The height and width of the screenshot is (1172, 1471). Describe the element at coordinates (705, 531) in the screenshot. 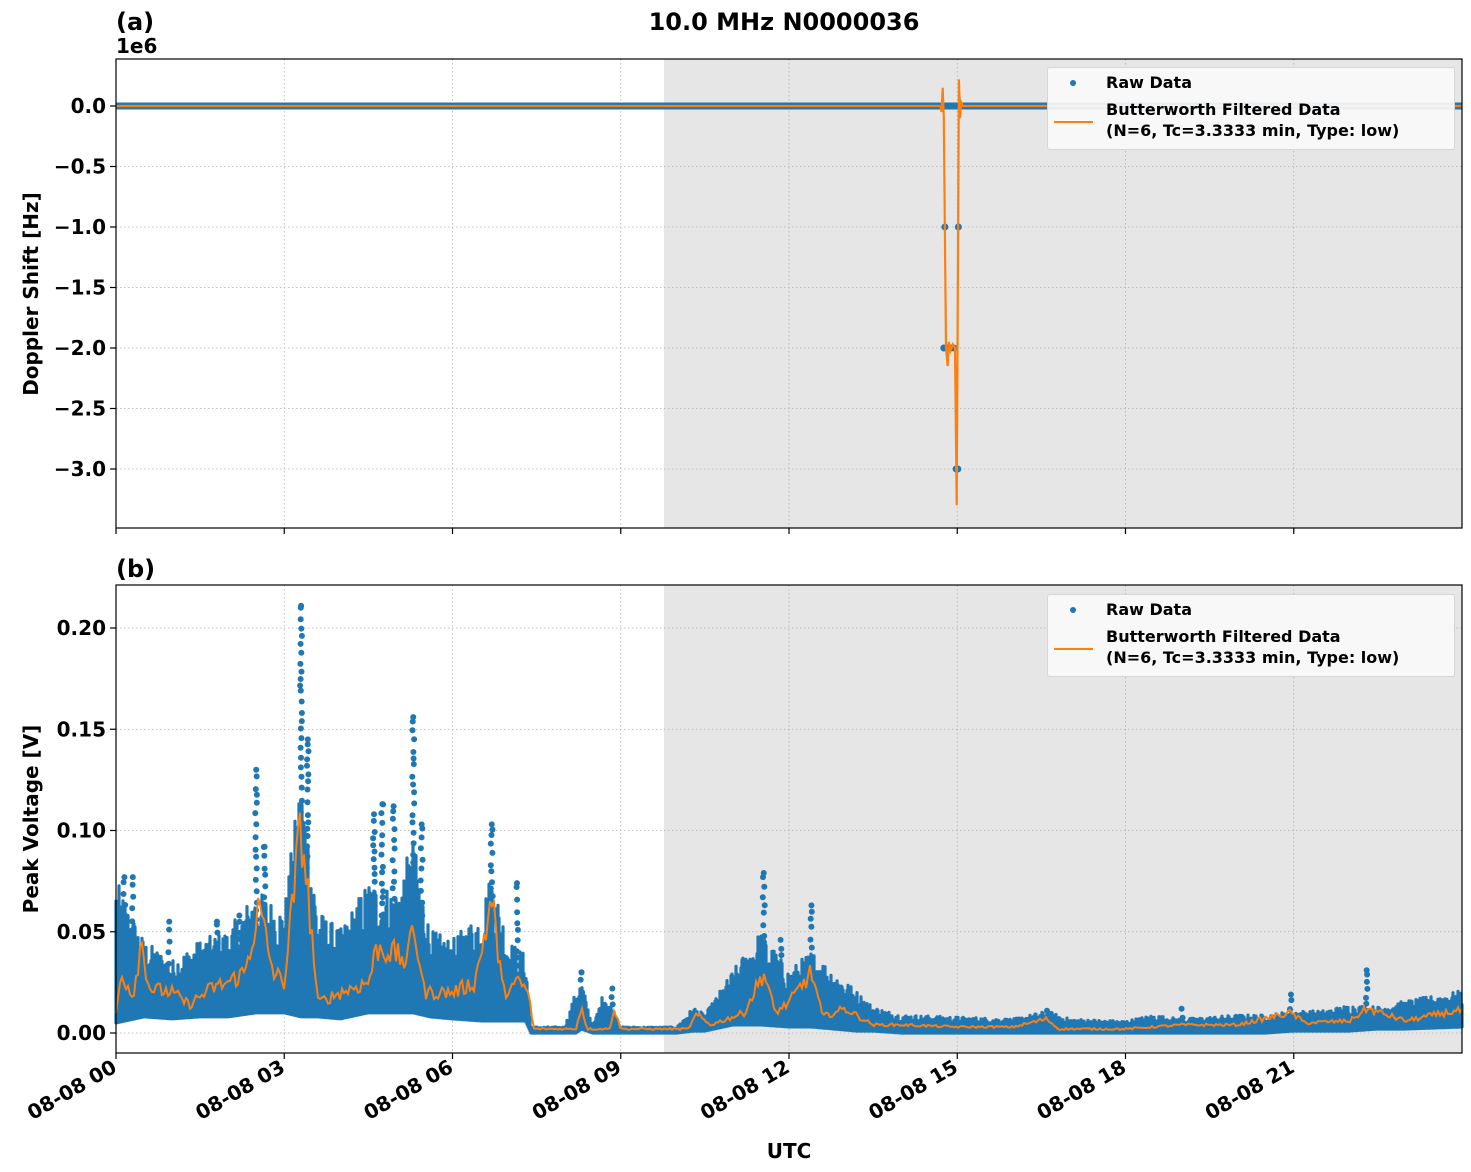

I see `panel-a-x-ticks` at that location.